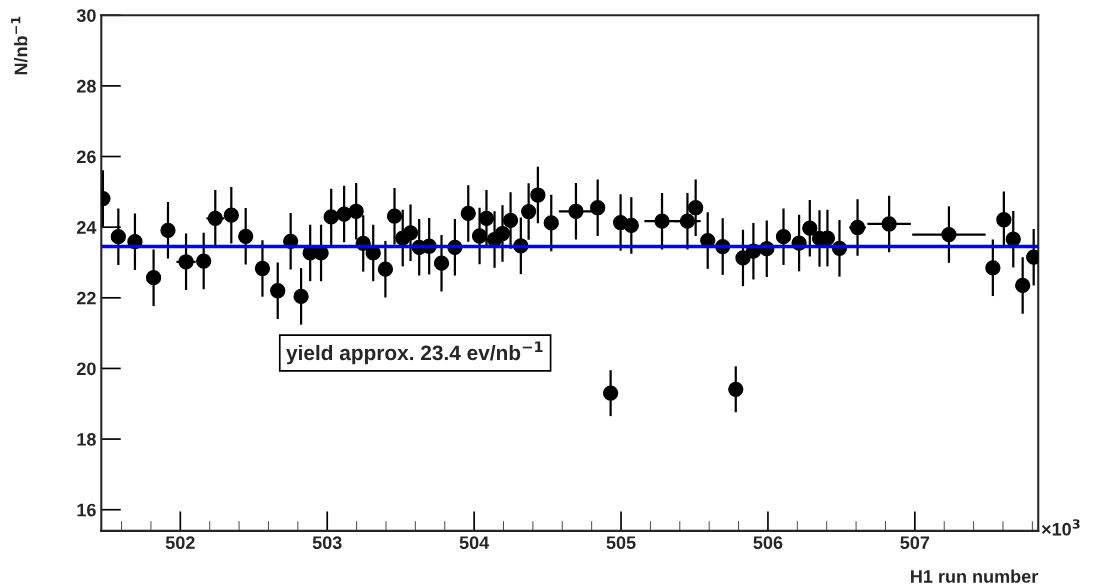  Describe the element at coordinates (86, 510) in the screenshot. I see `y-tick-label: 16` at that location.